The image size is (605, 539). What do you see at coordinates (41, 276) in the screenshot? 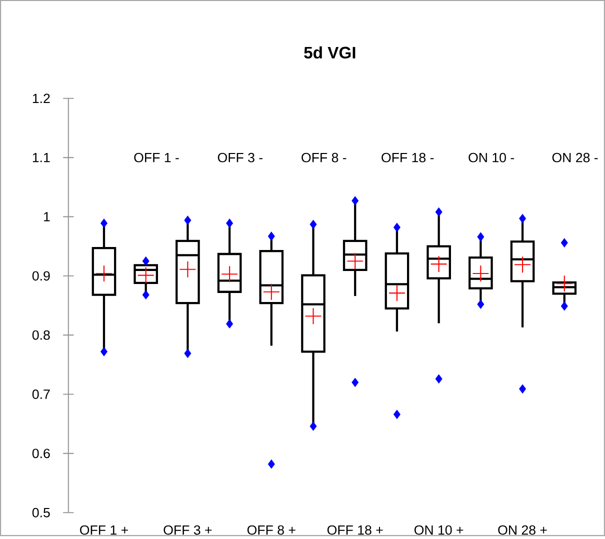
I see `y-tick-label: 0.9` at bounding box center [41, 276].